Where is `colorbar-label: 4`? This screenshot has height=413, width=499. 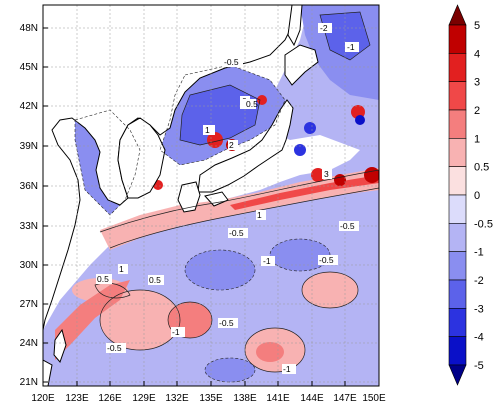 colorbar-label: 4 is located at coordinates (477, 54).